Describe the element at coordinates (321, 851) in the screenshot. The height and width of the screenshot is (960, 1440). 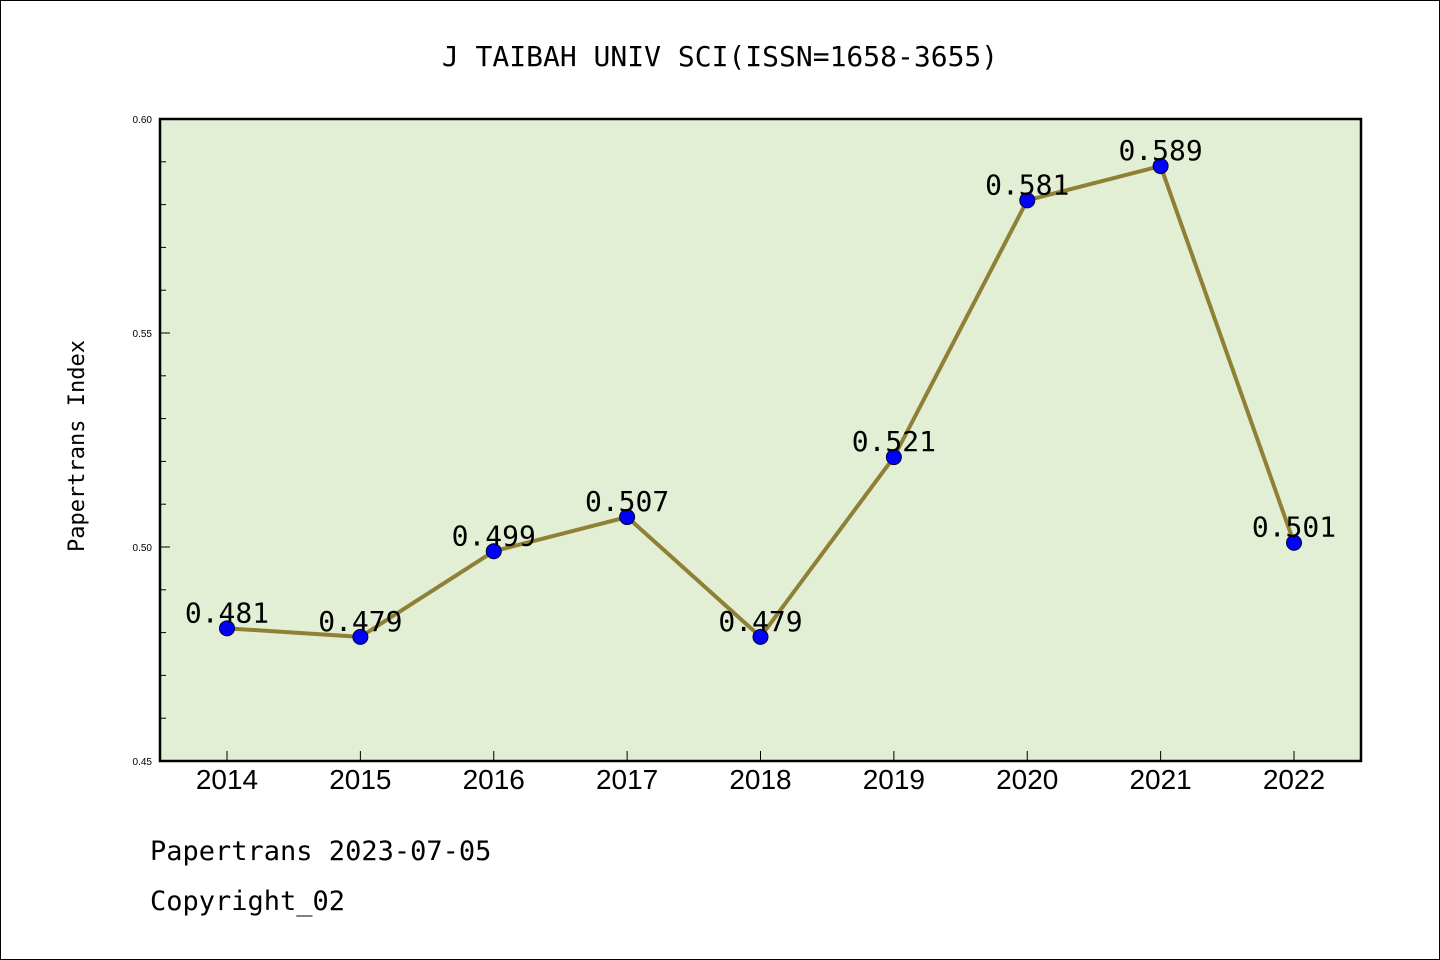
I see `footer-source-date: Papertrans 2023-07-05` at that location.